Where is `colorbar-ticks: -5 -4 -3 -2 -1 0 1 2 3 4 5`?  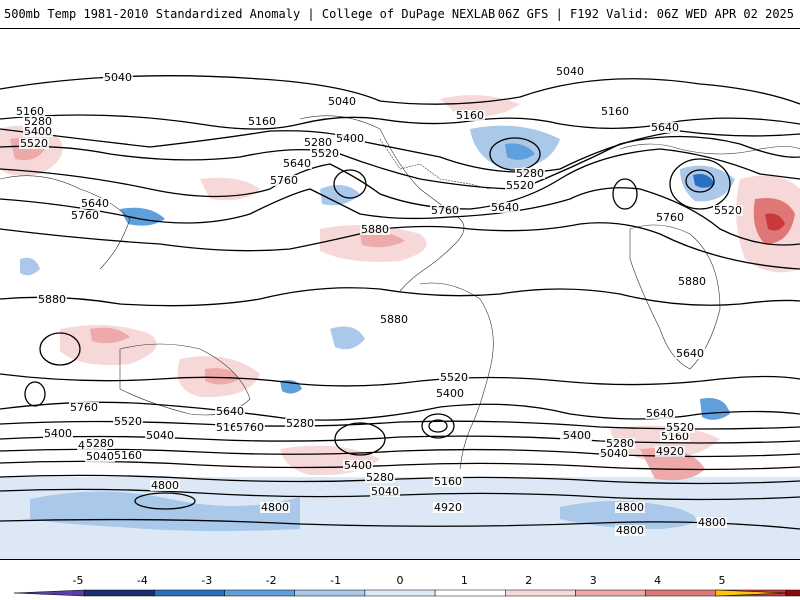 colorbar-ticks: -5 -4 -3 -2 -1 0 1 2 3 4 5 is located at coordinates (399, 580).